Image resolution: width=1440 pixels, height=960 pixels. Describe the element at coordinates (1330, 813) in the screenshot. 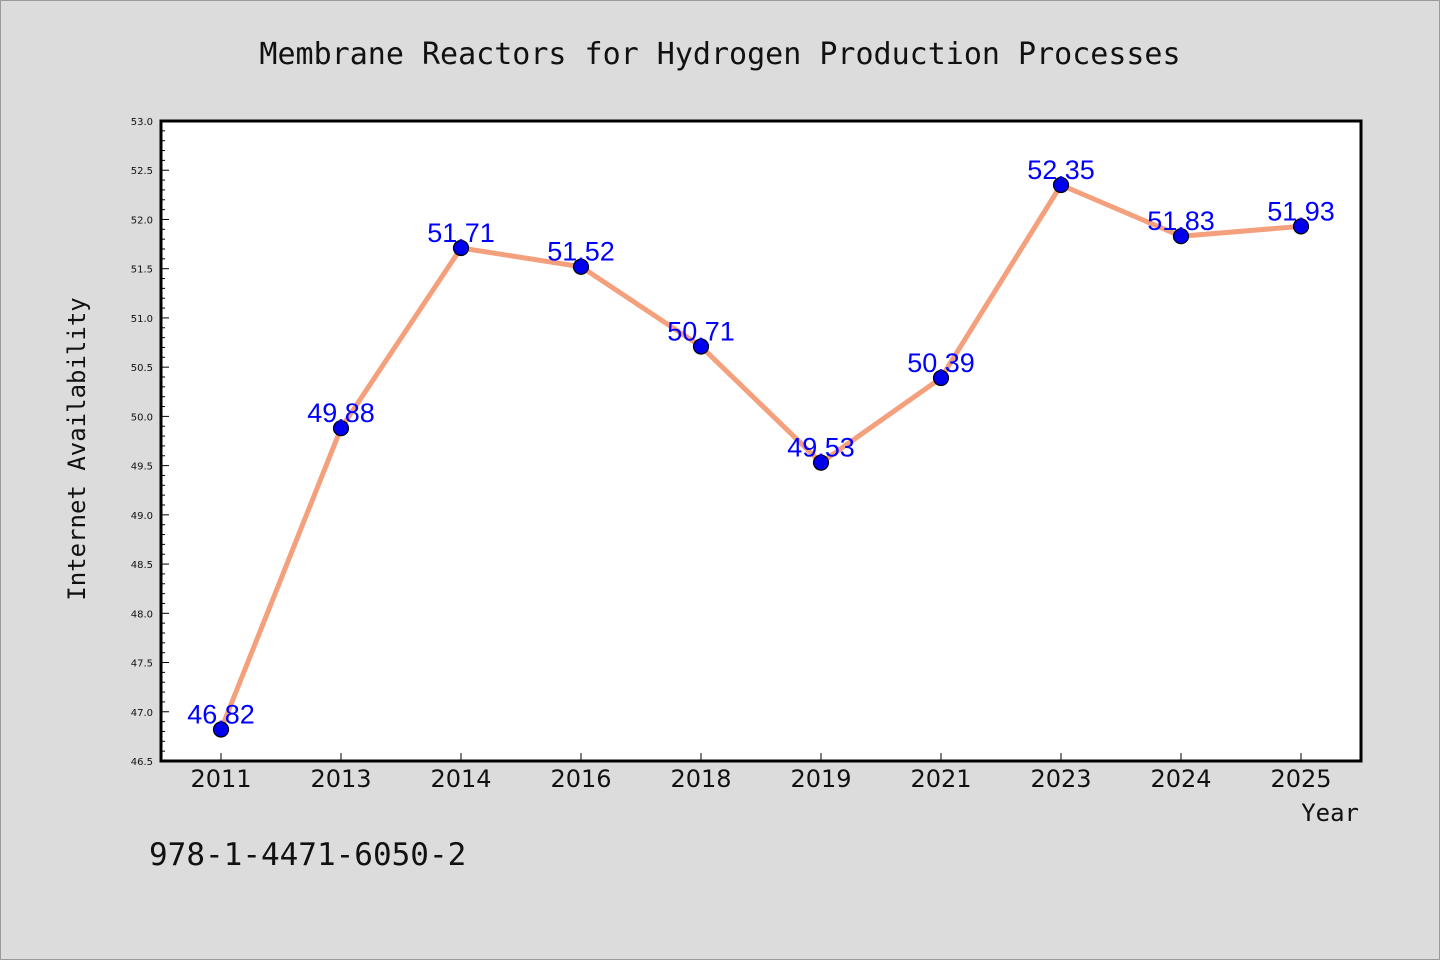

I see `x-axis-label: Year` at that location.